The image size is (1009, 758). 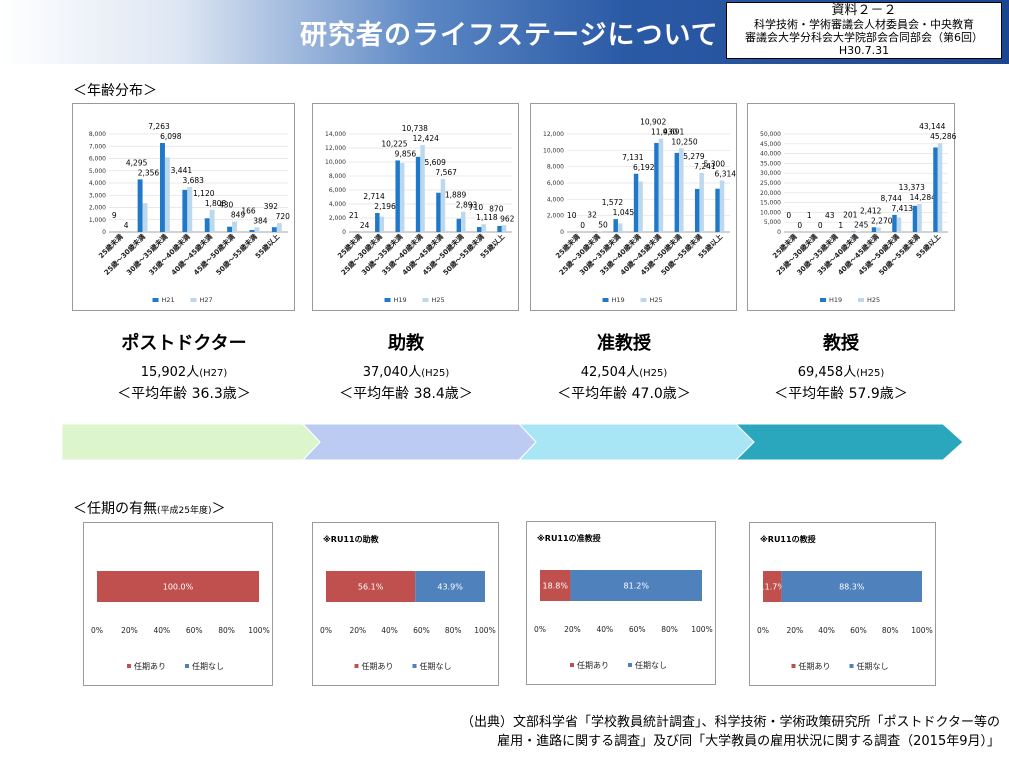 What do you see at coordinates (770, 212) in the screenshot?
I see `y-tick-label: 10,000` at bounding box center [770, 212].